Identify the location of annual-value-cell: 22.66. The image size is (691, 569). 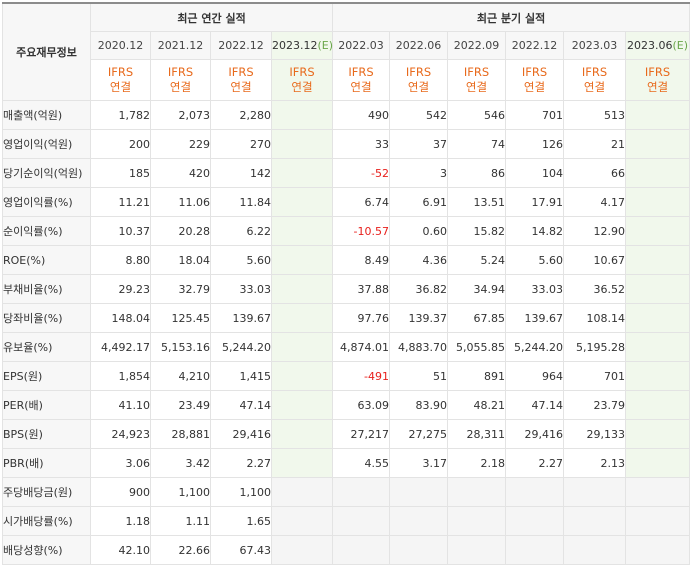
(180, 550).